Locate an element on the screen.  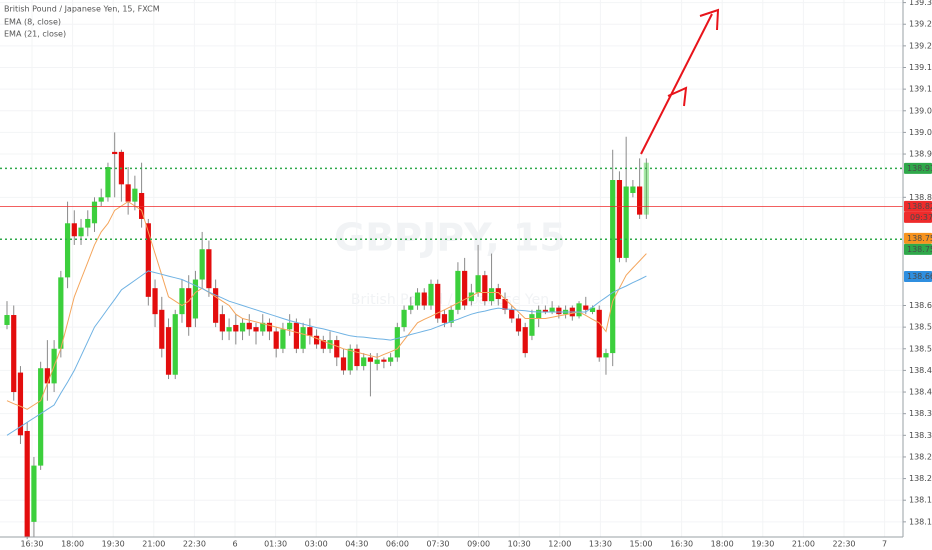
price-label: 138.829 is located at coordinates (919, 206).